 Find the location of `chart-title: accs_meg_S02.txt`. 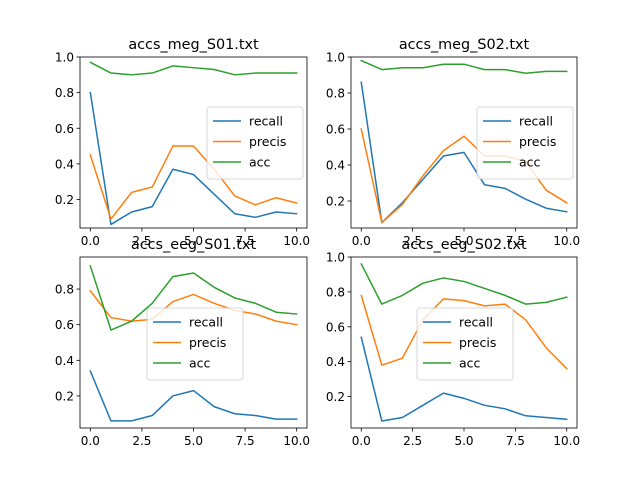

chart-title: accs_meg_S02.txt is located at coordinates (464, 45).